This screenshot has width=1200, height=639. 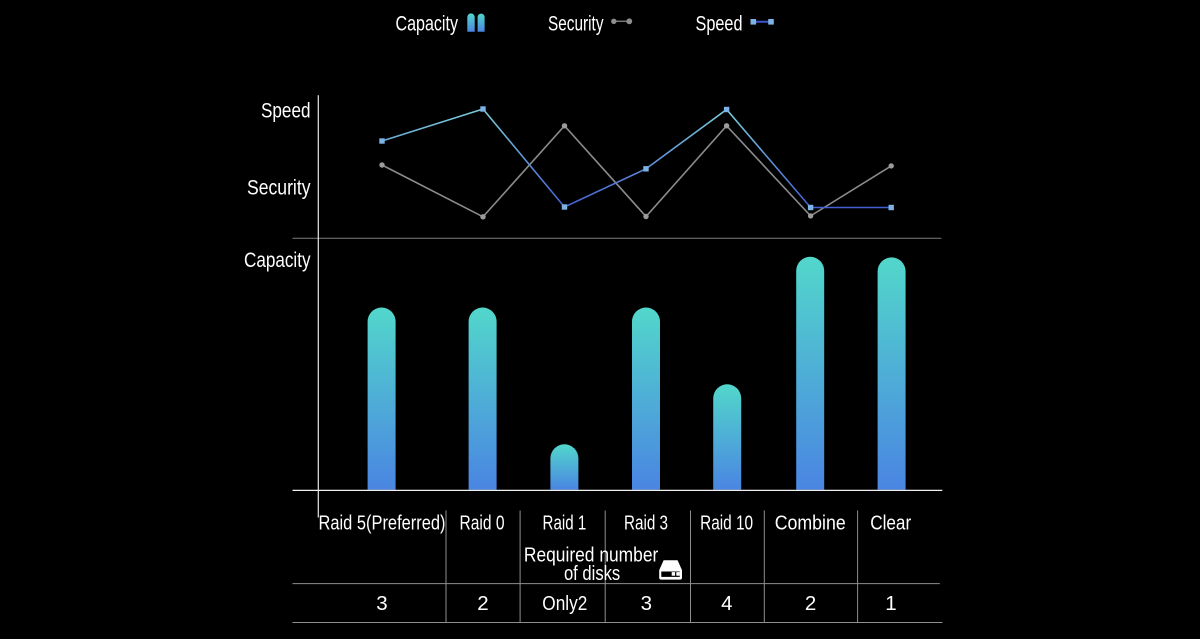 What do you see at coordinates (726, 603) in the screenshot?
I see `svg-text: 4` at bounding box center [726, 603].